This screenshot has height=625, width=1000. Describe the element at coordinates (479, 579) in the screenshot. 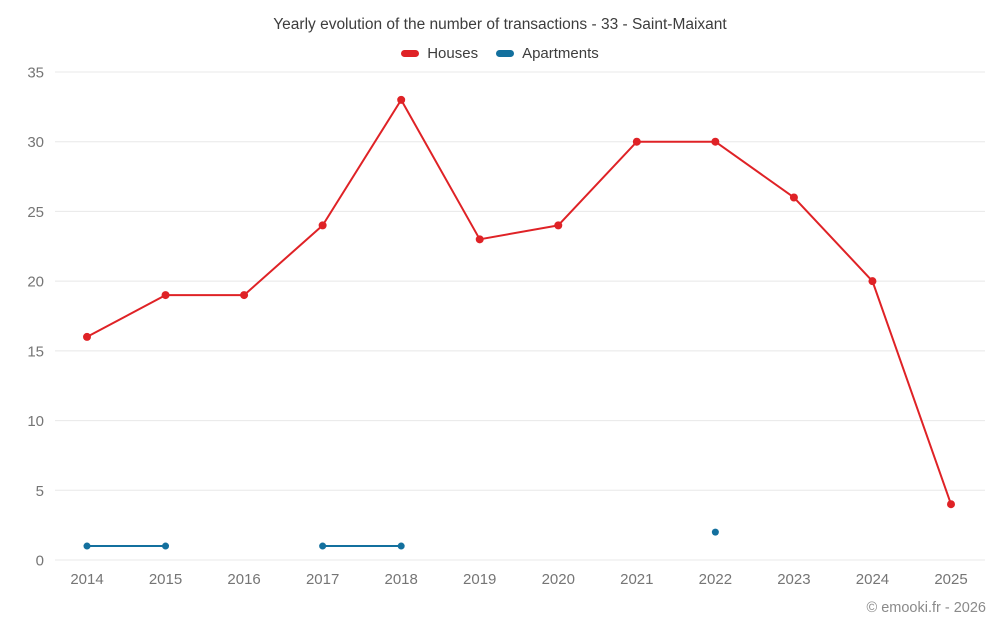

I see `x-tick-label: 2019` at that location.